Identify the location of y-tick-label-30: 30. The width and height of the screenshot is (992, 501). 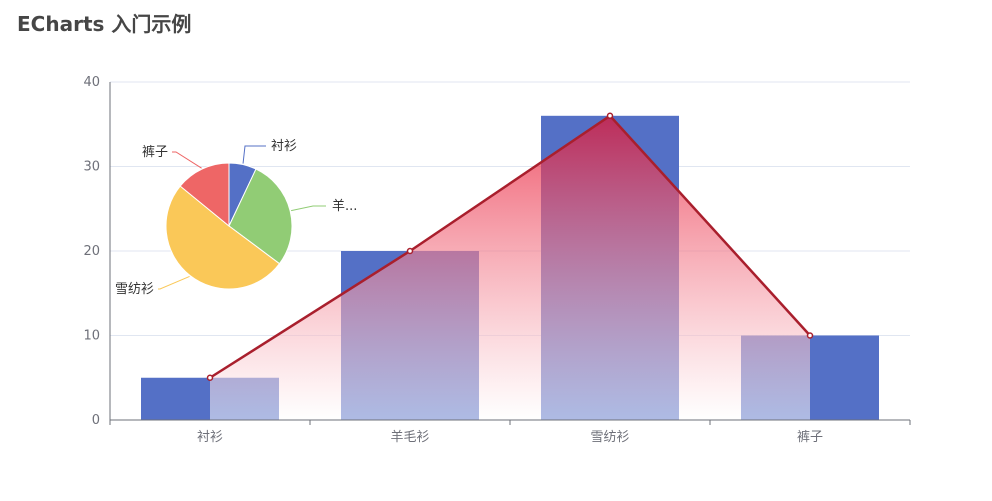
(91, 167).